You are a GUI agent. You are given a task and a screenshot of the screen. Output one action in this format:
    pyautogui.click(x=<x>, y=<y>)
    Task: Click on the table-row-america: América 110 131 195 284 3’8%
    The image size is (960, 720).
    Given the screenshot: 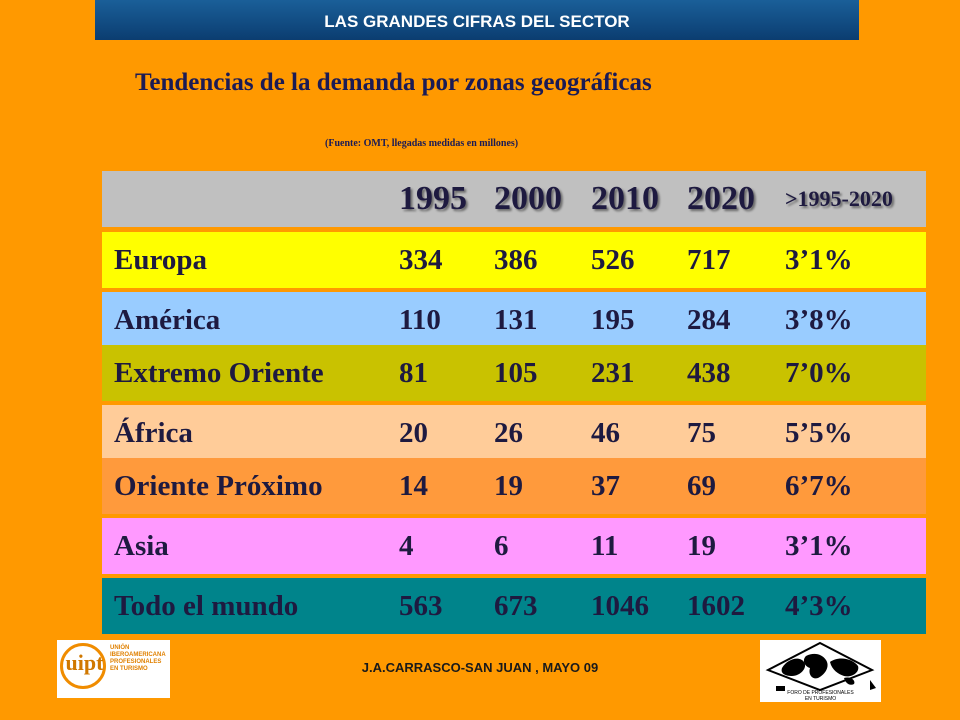 What is the action you would take?
    pyautogui.click(x=514, y=320)
    